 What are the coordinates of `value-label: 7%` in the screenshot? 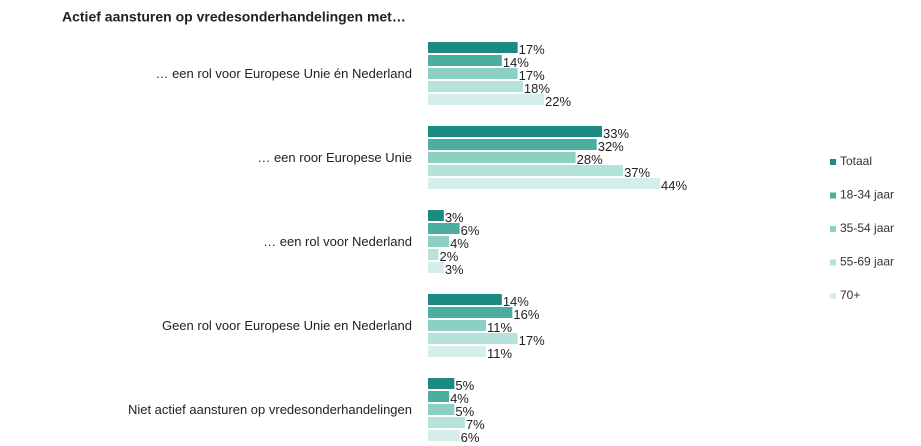 It's located at (475, 424).